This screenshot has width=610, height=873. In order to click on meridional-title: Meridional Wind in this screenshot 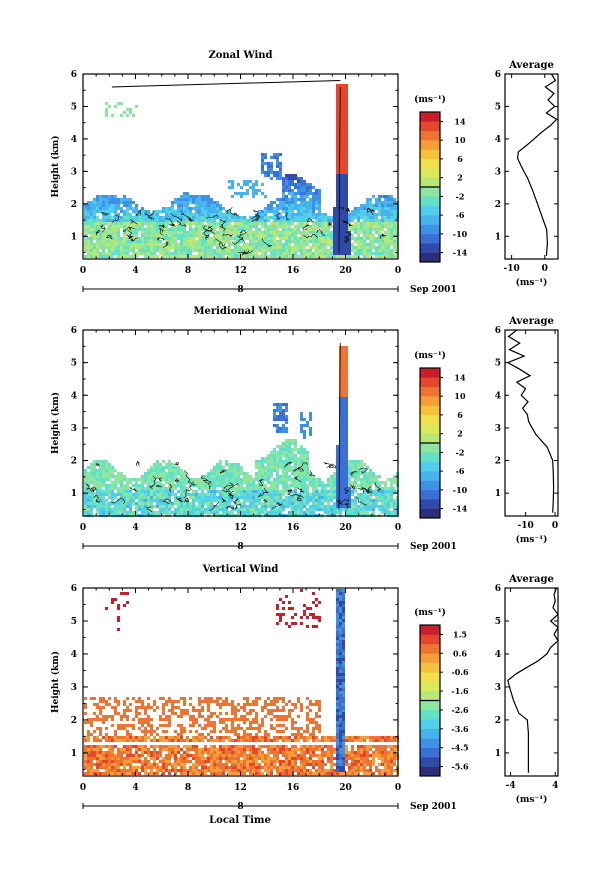, I will do `click(240, 311)`.